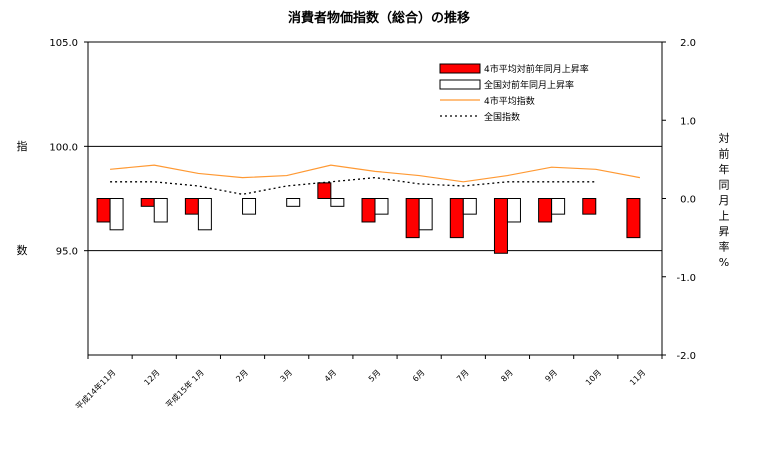  Describe the element at coordinates (686, 278) in the screenshot. I see `right-tick-label-3: -1.0` at that location.